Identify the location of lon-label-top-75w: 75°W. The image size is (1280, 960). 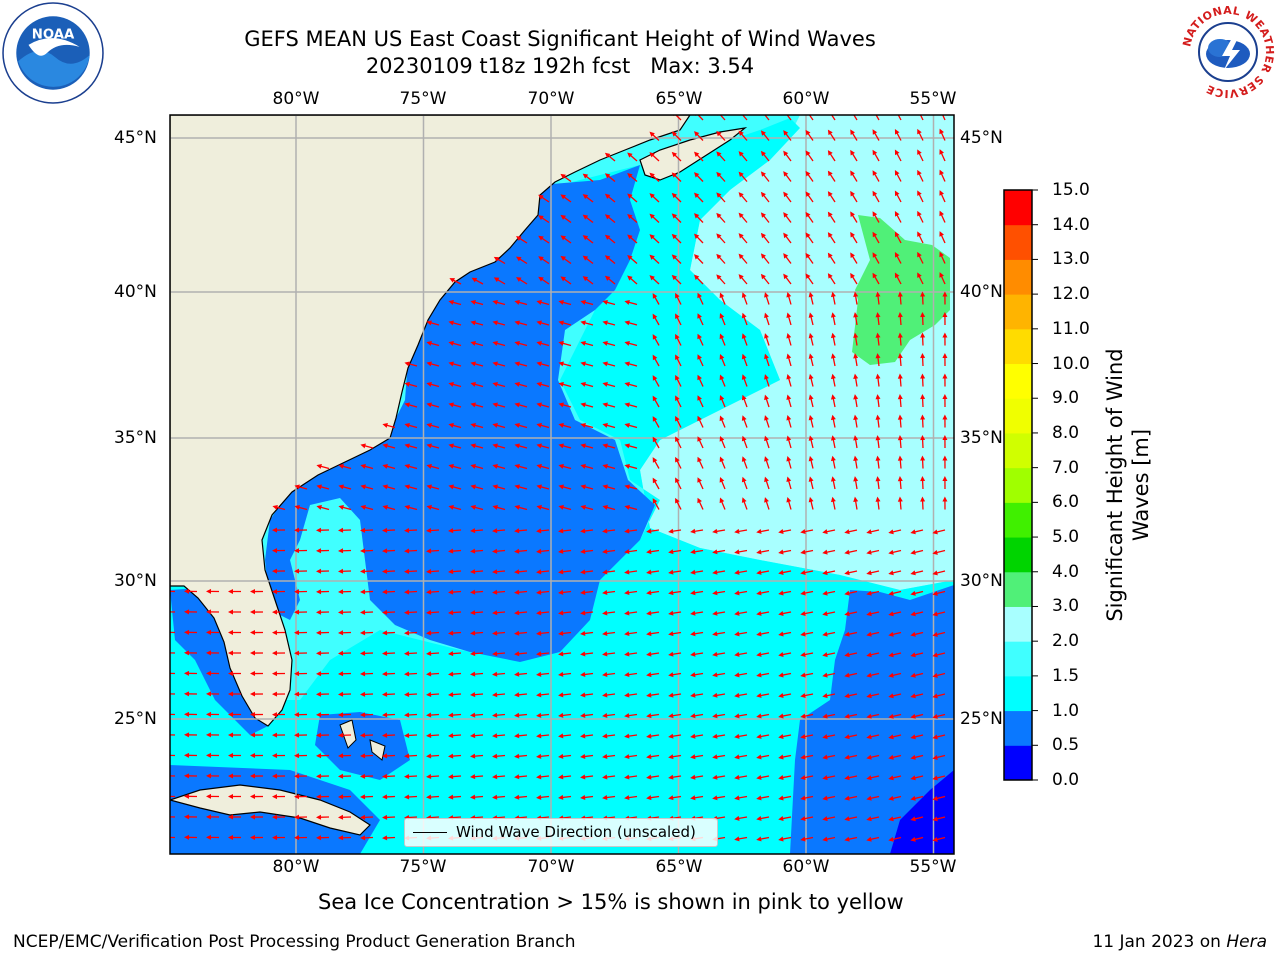
(423, 99).